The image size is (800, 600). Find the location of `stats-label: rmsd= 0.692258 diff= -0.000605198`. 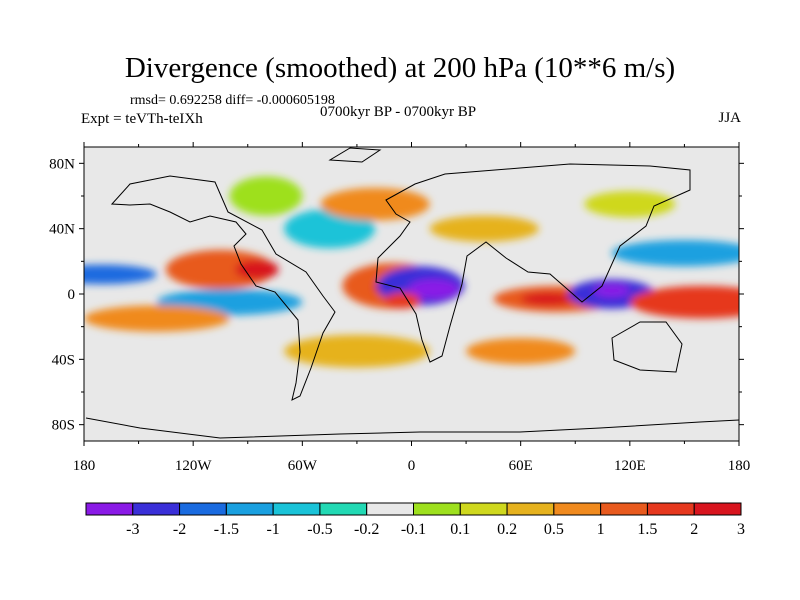

stats-label: rmsd= 0.692258 diff= -0.000605198 is located at coordinates (232, 100).